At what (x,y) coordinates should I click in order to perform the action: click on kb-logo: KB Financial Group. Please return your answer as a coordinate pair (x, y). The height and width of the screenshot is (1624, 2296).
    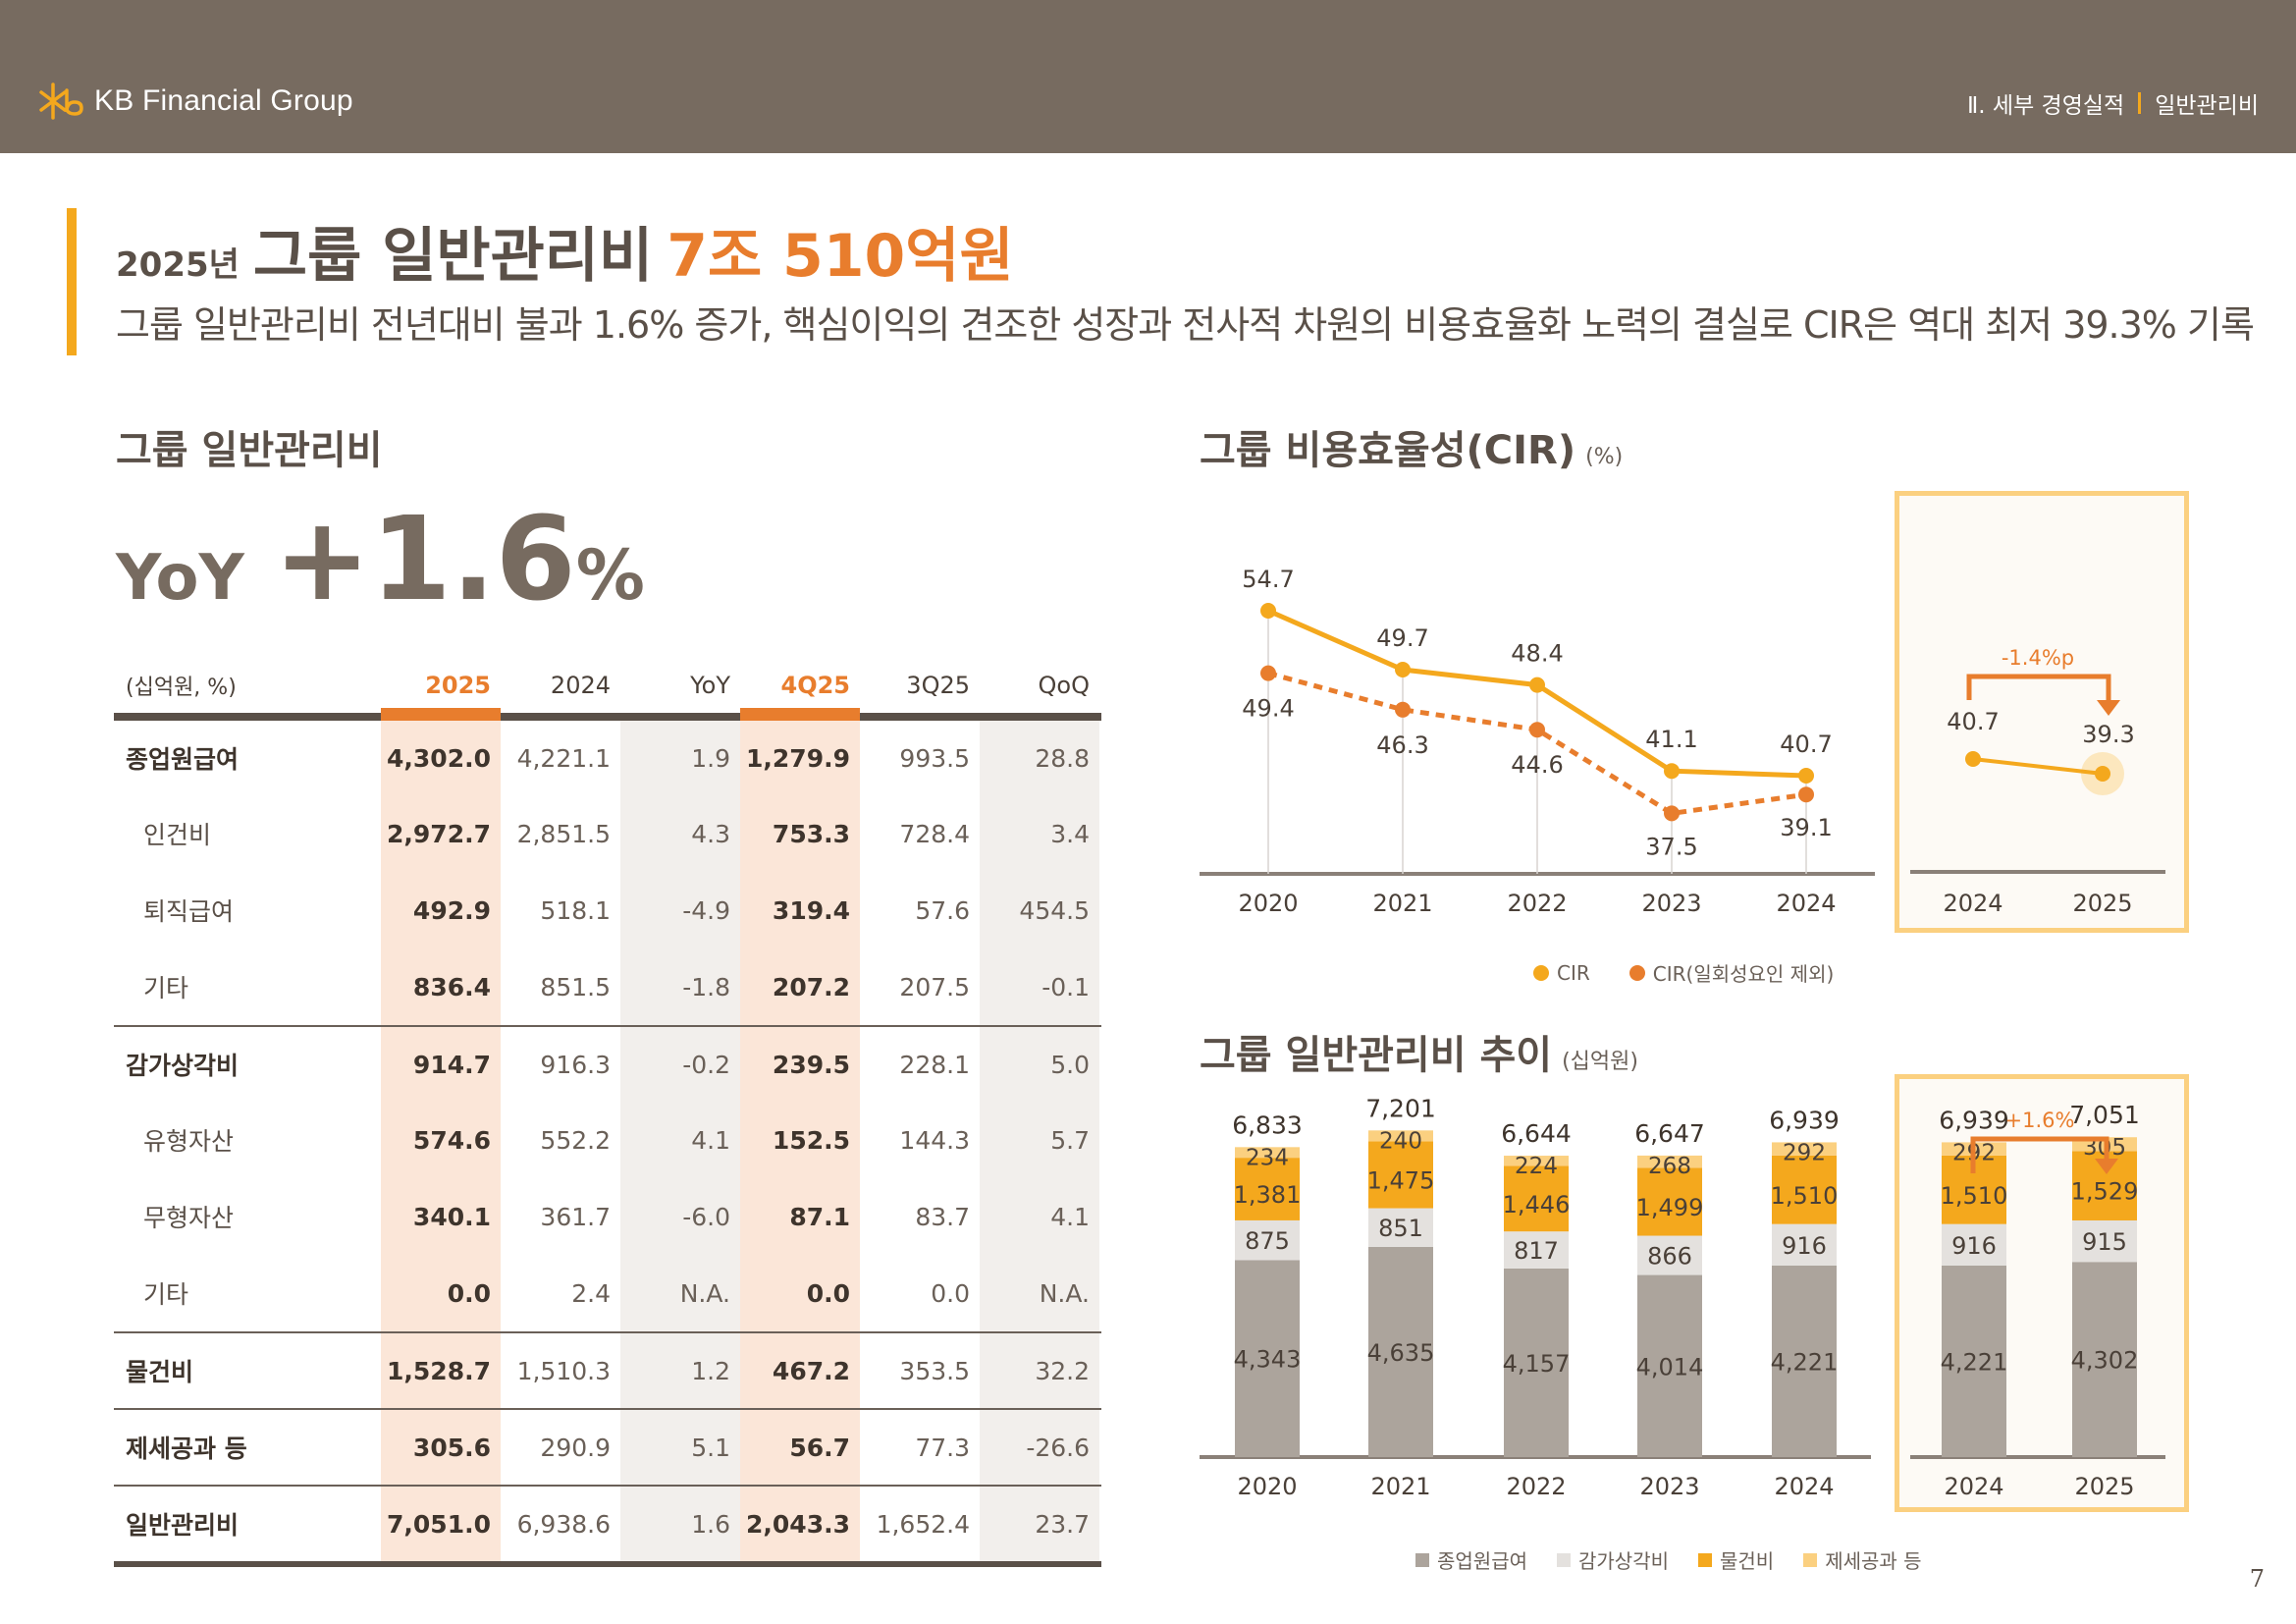
    Looking at the image, I should click on (196, 101).